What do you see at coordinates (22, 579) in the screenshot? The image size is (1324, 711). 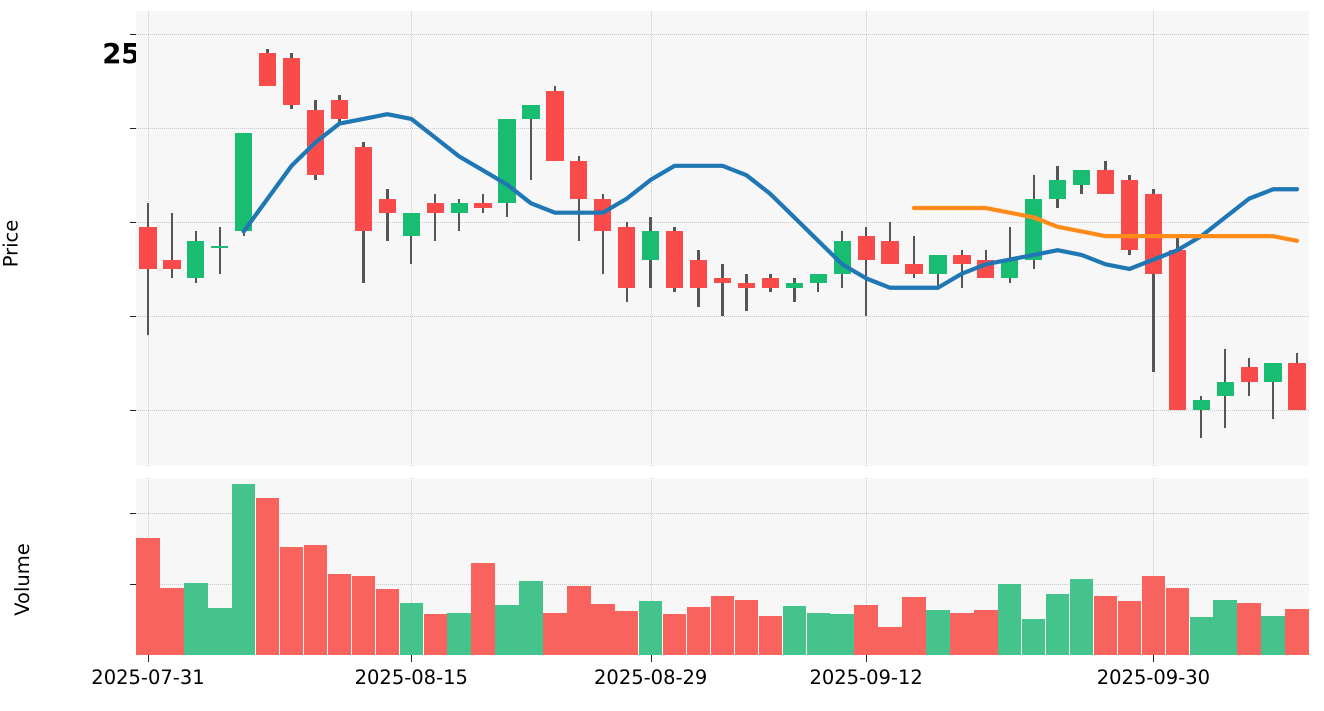 I see `volume-axis-label: Volume` at bounding box center [22, 579].